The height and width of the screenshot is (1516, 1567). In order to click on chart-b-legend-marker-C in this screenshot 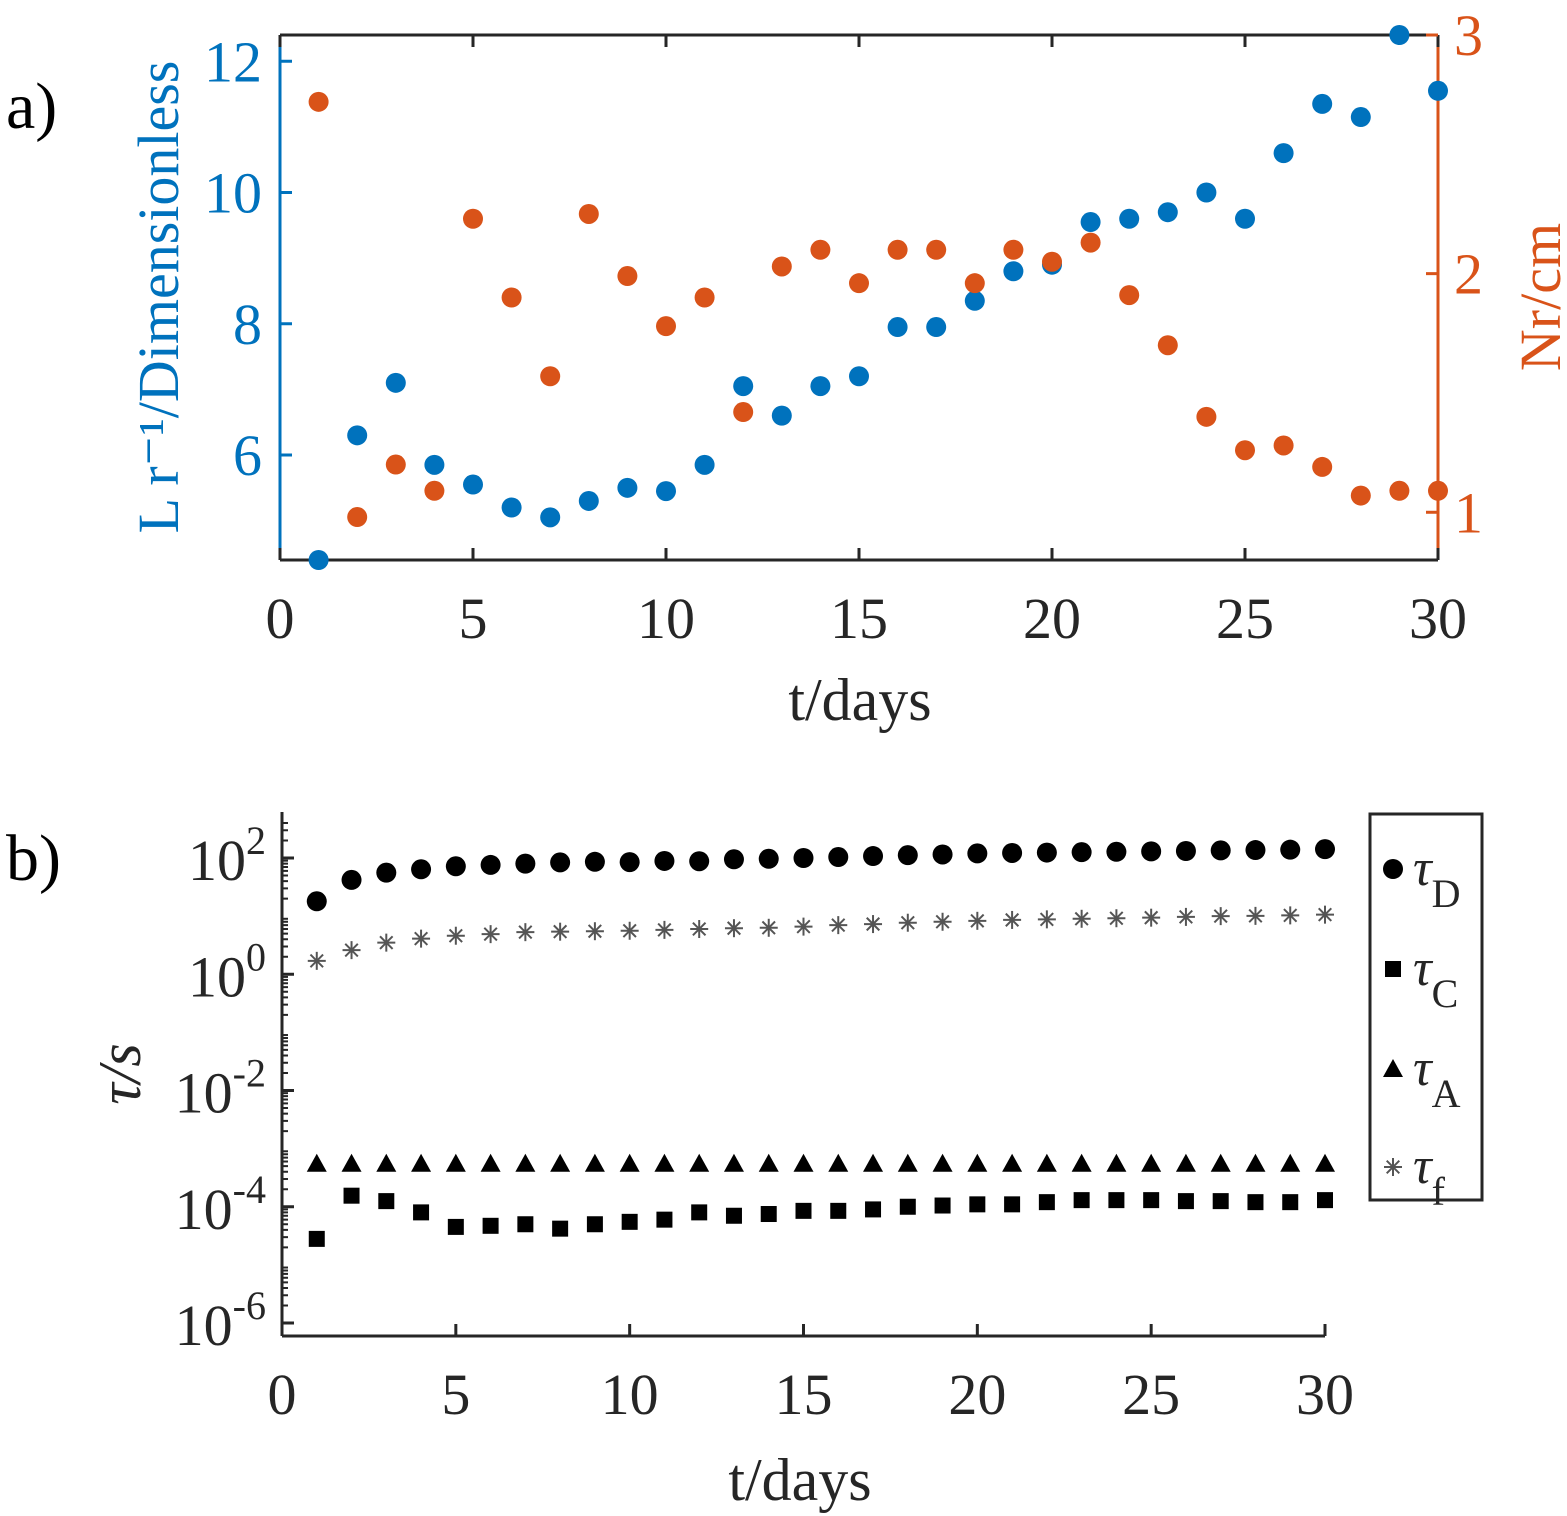, I will do `click(1393, 969)`.